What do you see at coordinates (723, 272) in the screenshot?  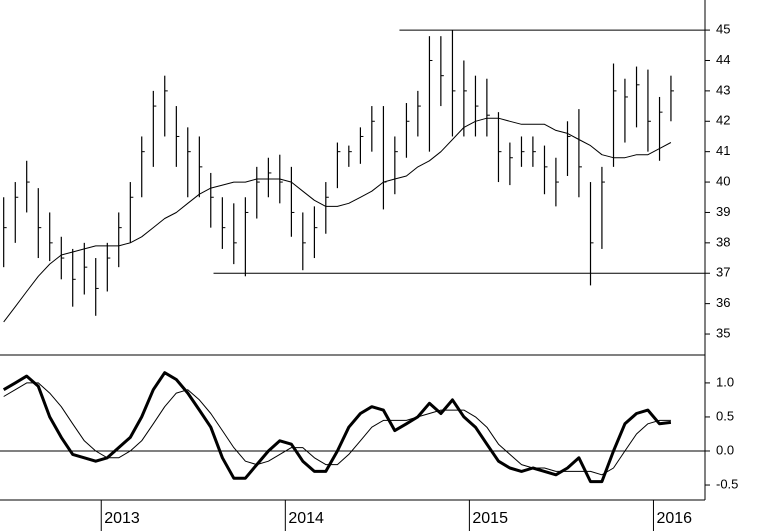 I see `y-tick-label: 37` at bounding box center [723, 272].